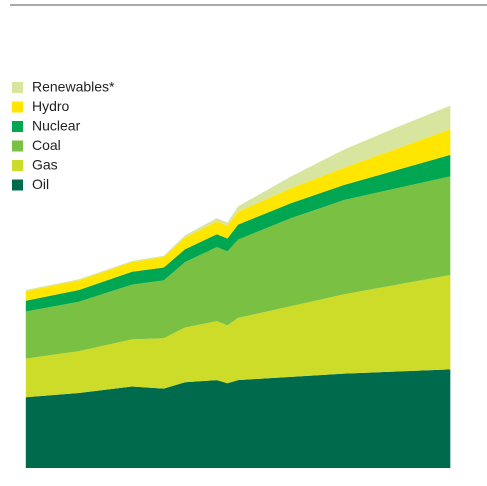  Describe the element at coordinates (74, 139) in the screenshot. I see `legend-background` at that location.